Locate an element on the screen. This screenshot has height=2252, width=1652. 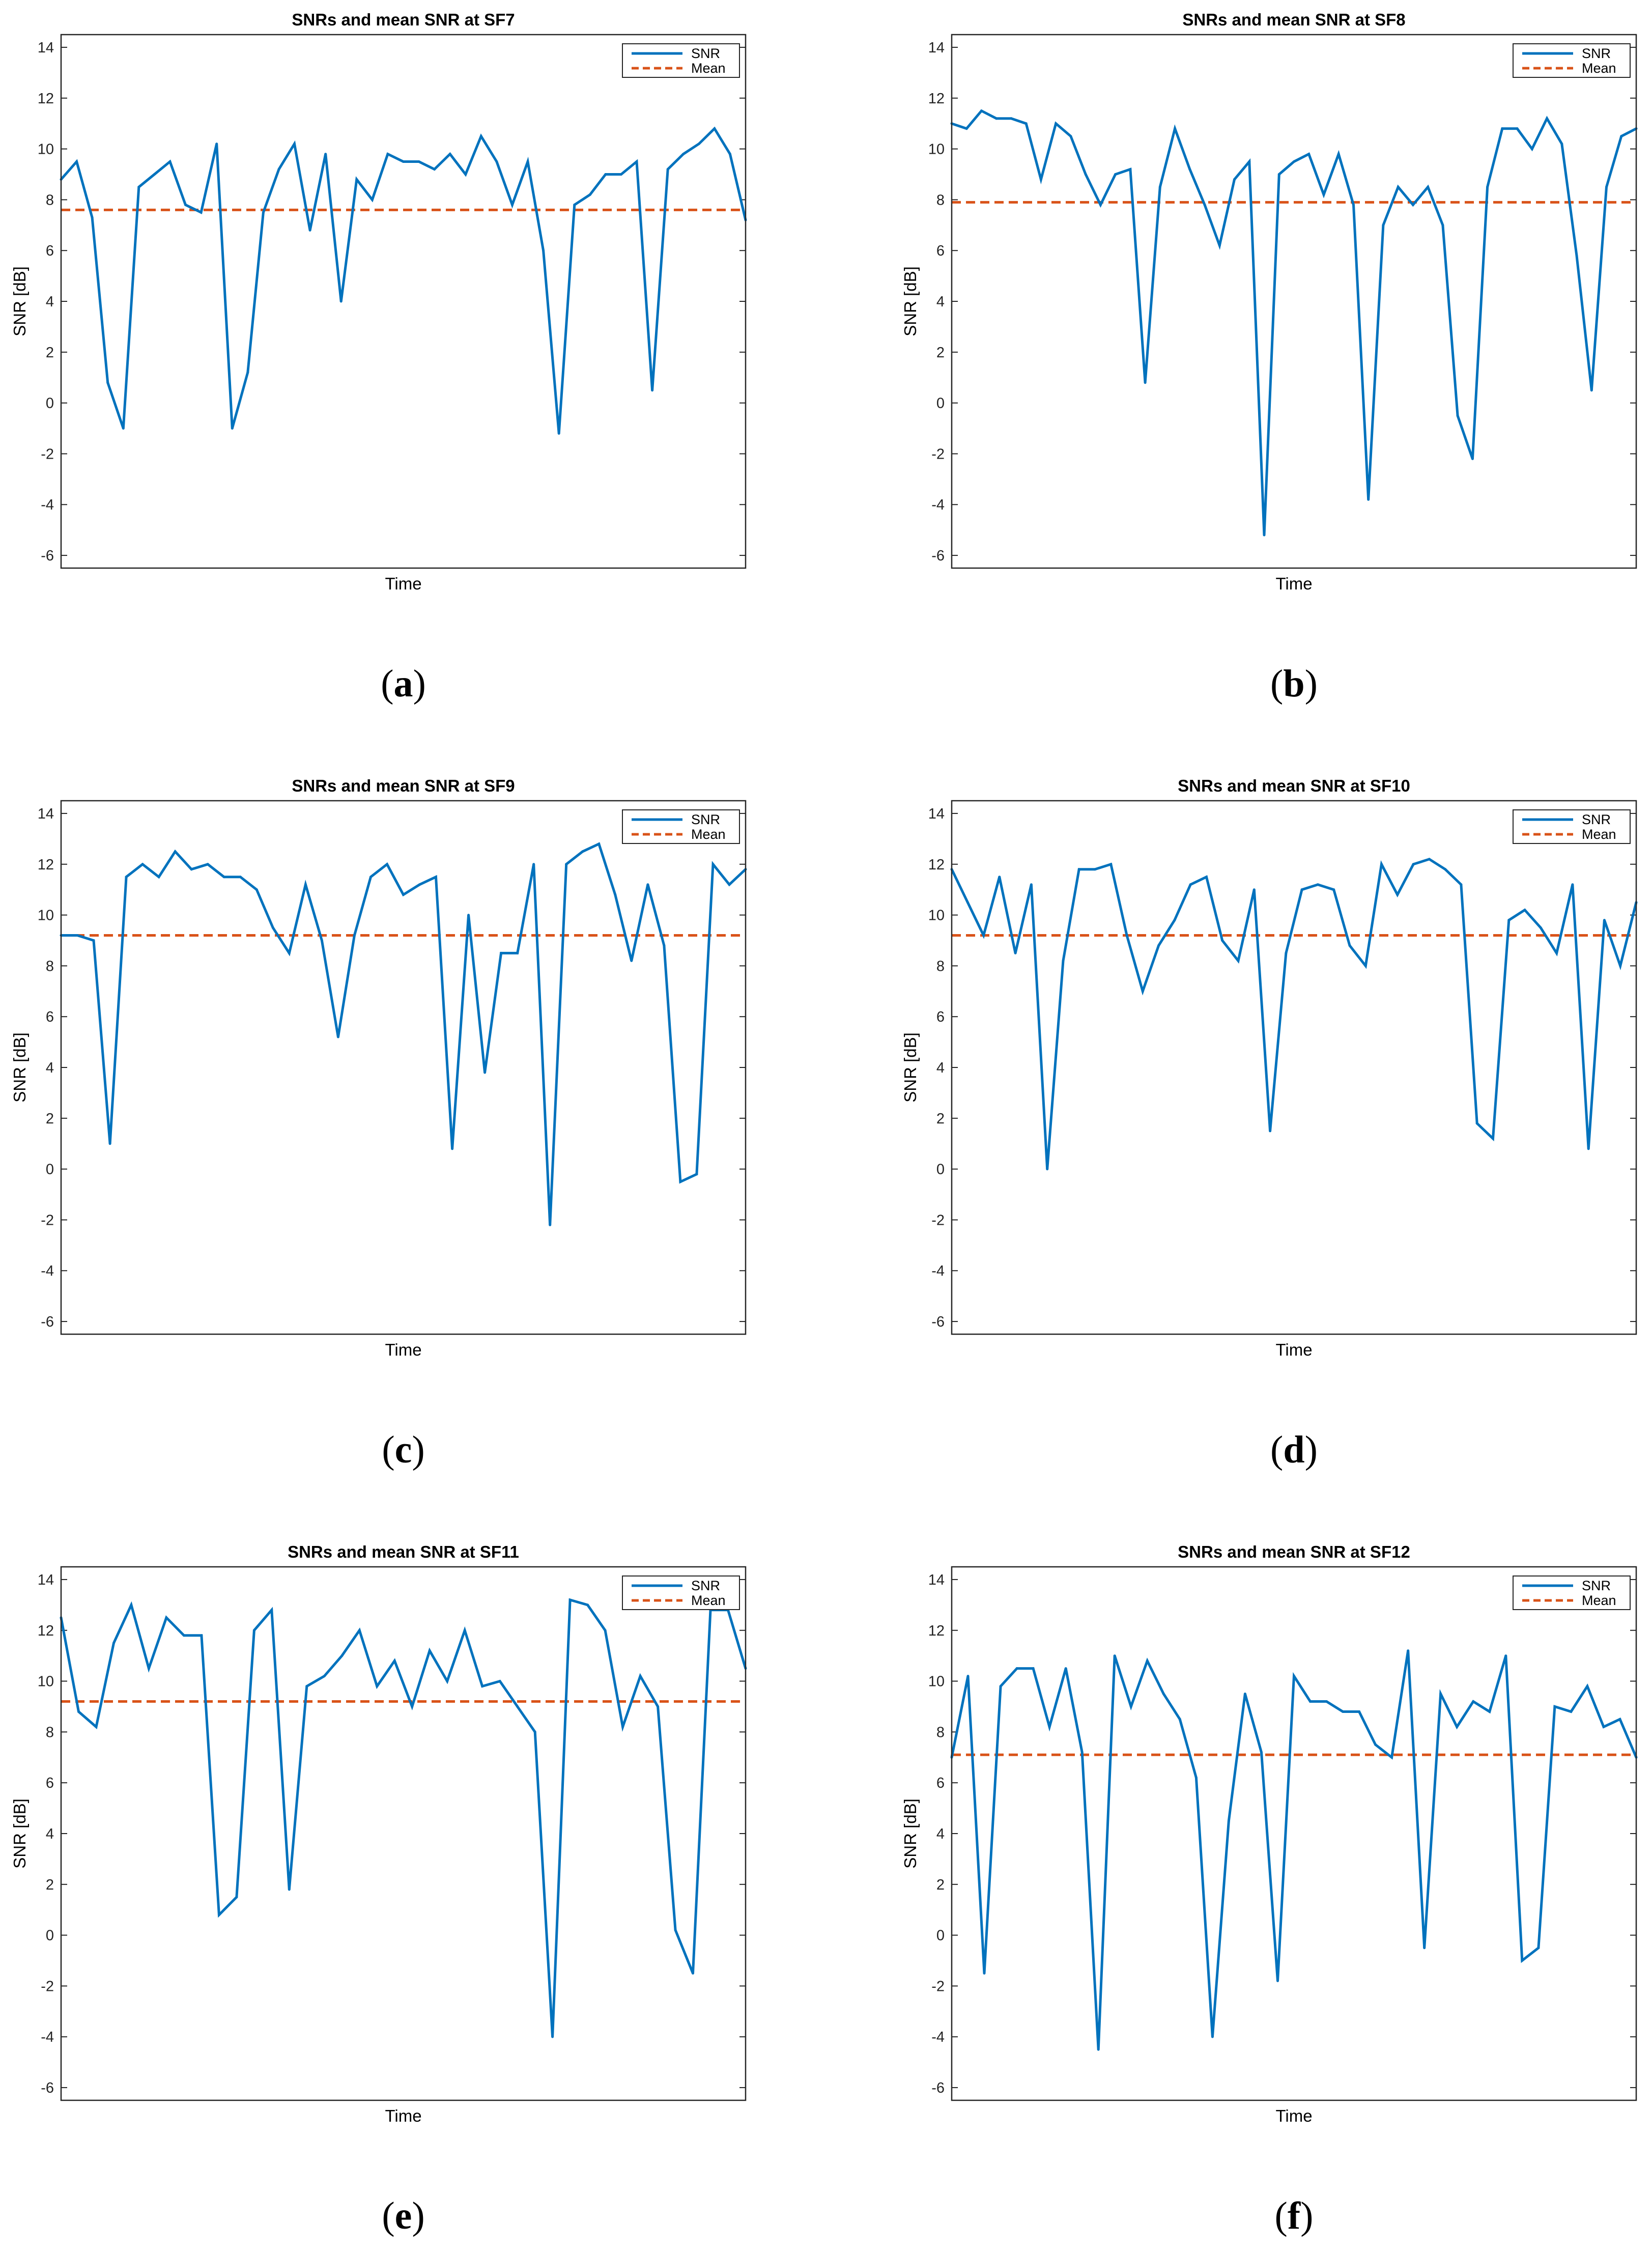
y-tick-label: 0 is located at coordinates (50, 404).